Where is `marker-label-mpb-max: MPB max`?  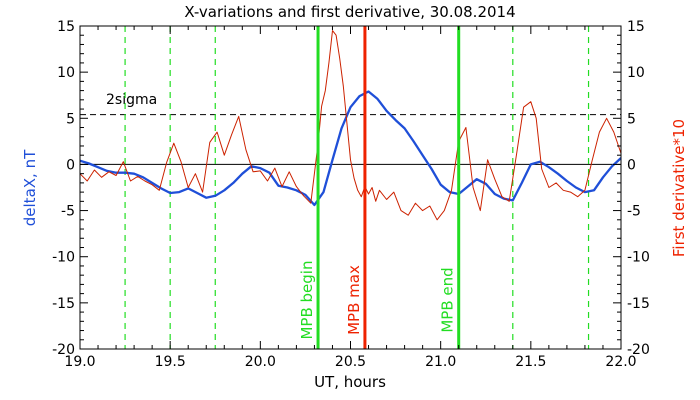 marker-label-mpb-max: MPB max is located at coordinates (354, 300).